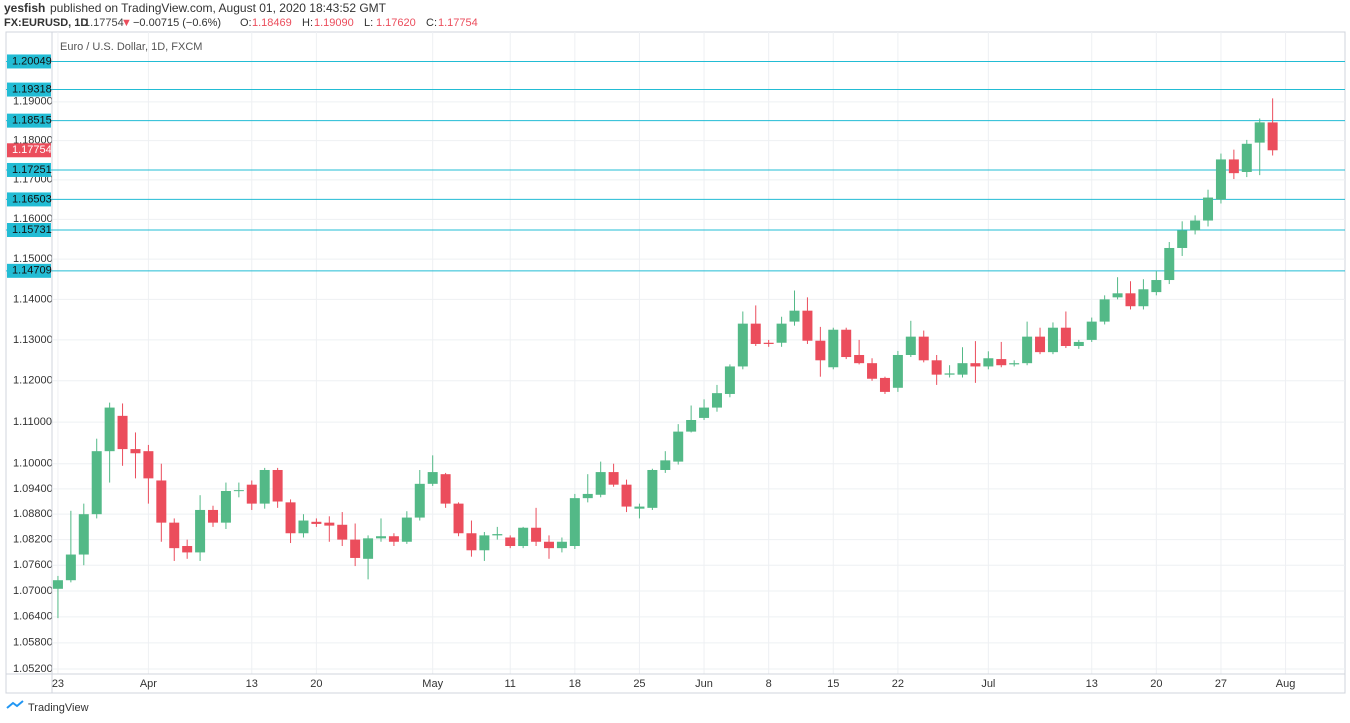 The image size is (1350, 723). What do you see at coordinates (510, 684) in the screenshot?
I see `x-tick-label: 11` at bounding box center [510, 684].